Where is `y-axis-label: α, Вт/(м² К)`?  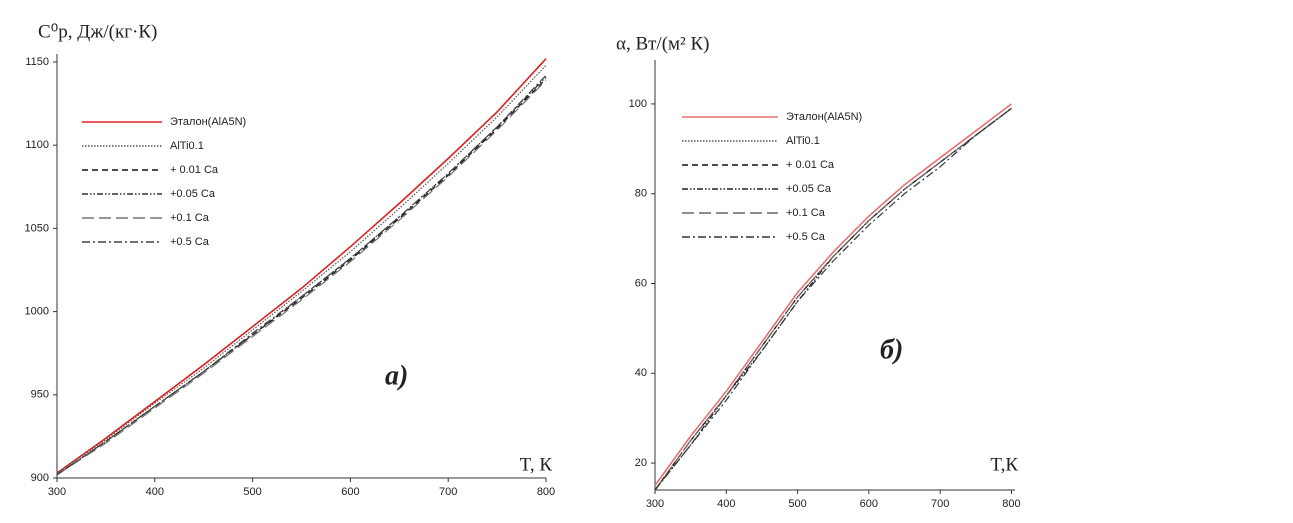
y-axis-label: α, Вт/(м² К) is located at coordinates (663, 43).